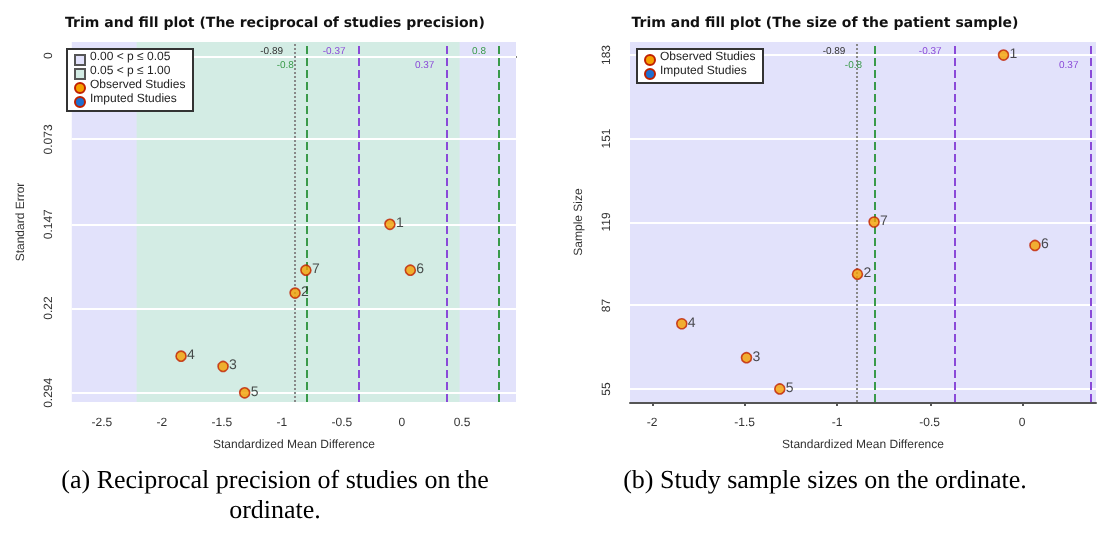 The image size is (1100, 542). What do you see at coordinates (825, 479) in the screenshot?
I see `text: (b) Study sample sizes on the ordinate.` at bounding box center [825, 479].